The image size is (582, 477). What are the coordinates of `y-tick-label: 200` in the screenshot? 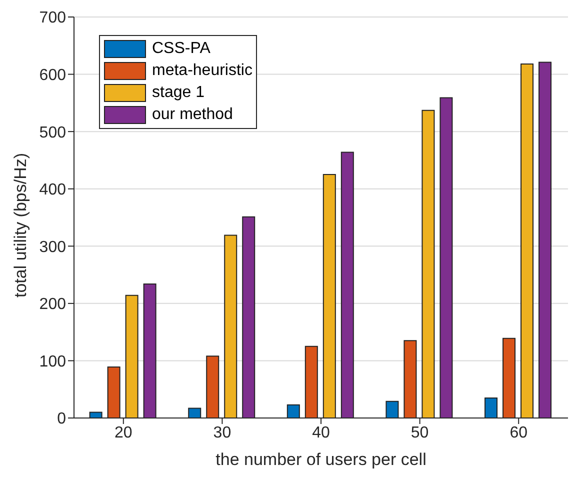 It's located at (52, 305).